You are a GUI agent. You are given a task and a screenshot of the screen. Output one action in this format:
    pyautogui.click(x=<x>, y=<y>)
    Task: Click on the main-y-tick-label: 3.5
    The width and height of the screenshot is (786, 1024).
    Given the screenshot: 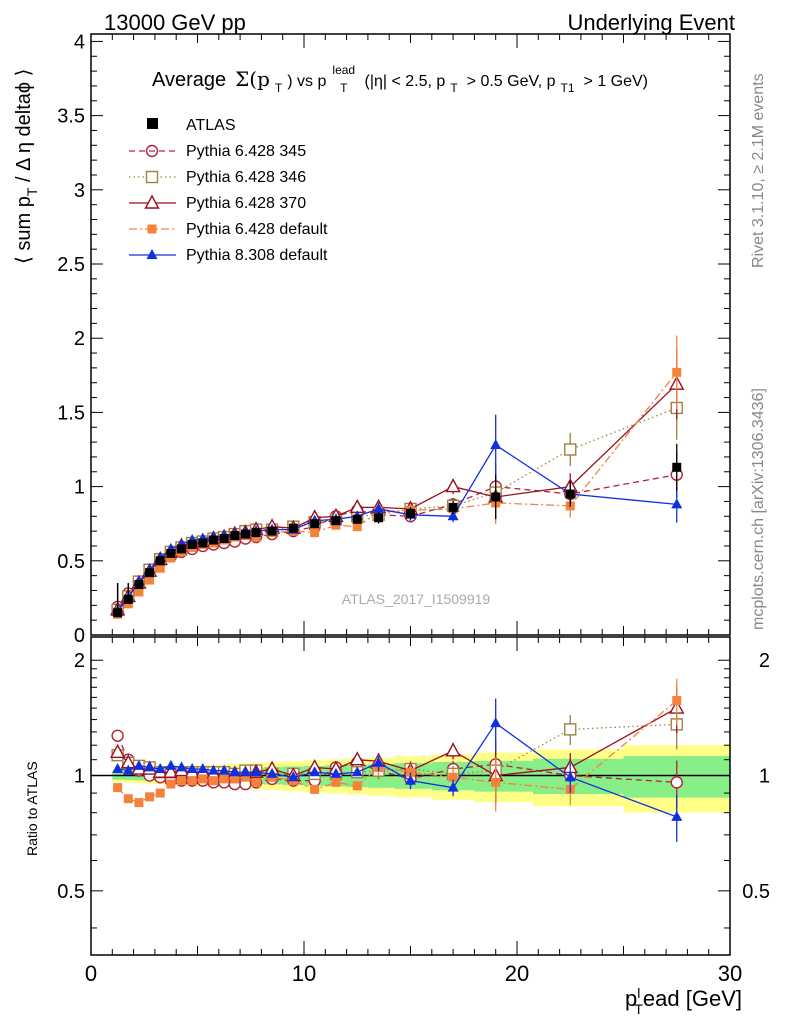 What is the action you would take?
    pyautogui.click(x=71, y=117)
    